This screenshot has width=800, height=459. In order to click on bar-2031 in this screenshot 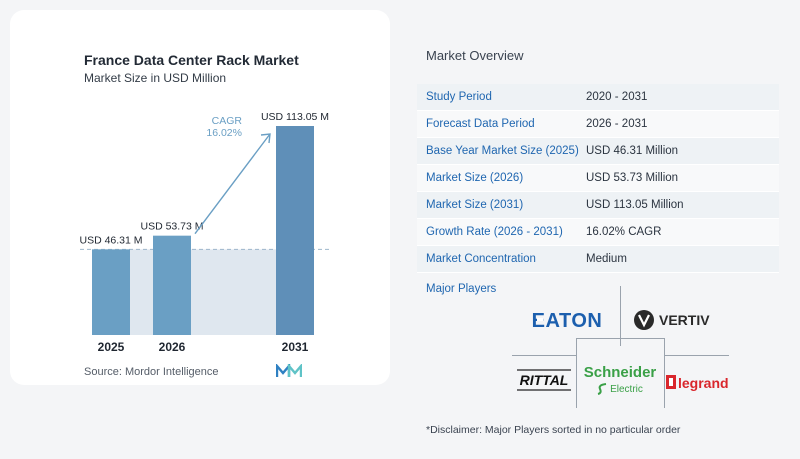, I will do `click(295, 230)`.